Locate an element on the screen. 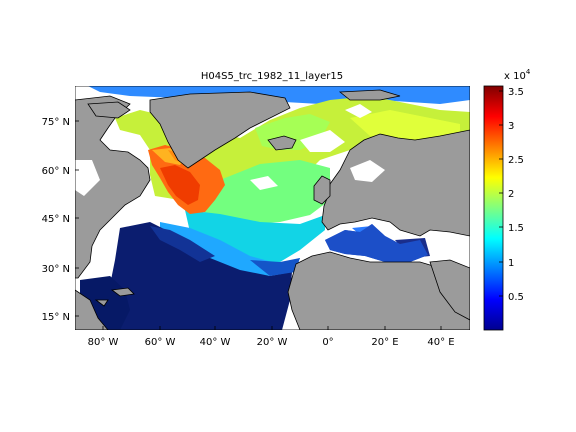 The width and height of the screenshot is (576, 432). north-america-land is located at coordinates (113, 187).